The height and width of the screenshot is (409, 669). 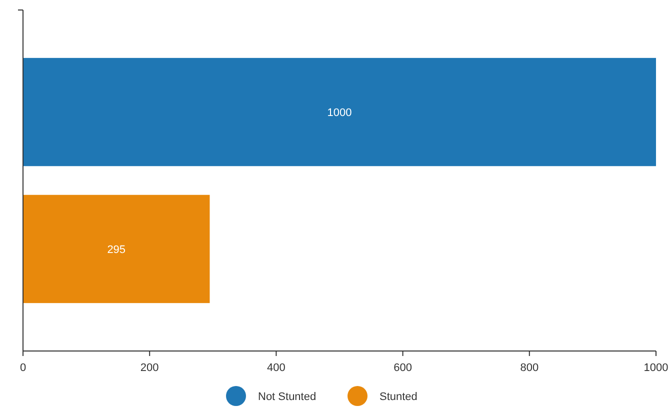 I want to click on legend-label: Not Stunted, so click(x=287, y=397).